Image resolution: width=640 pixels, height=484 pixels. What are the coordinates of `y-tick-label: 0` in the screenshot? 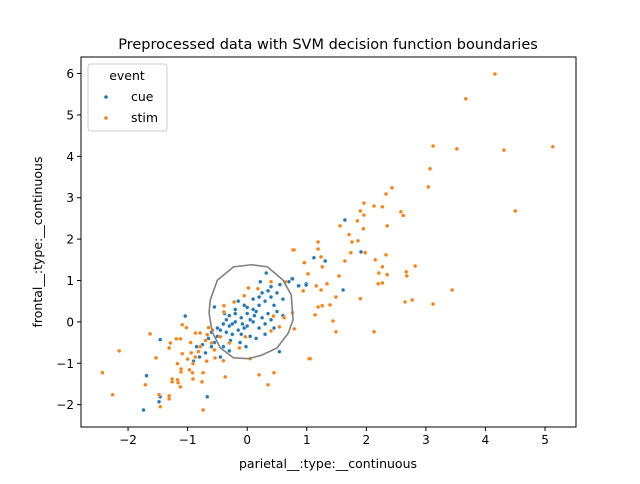 It's located at (70, 322).